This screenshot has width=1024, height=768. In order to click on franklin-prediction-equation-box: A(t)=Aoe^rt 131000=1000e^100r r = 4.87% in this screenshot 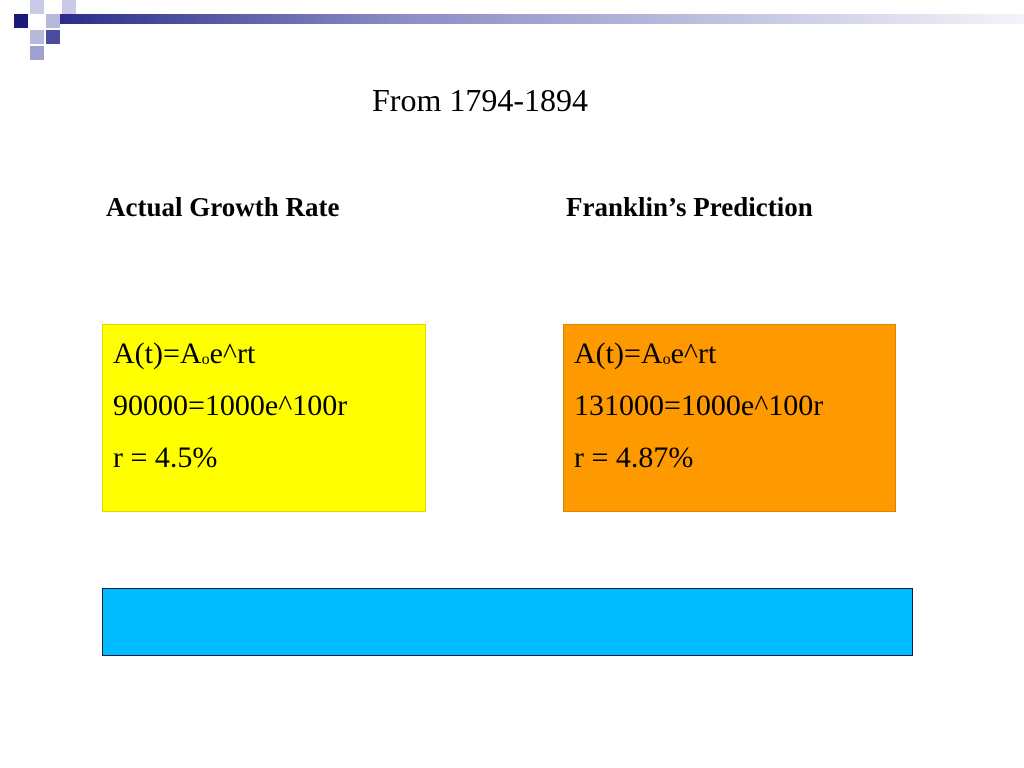, I will do `click(729, 418)`.